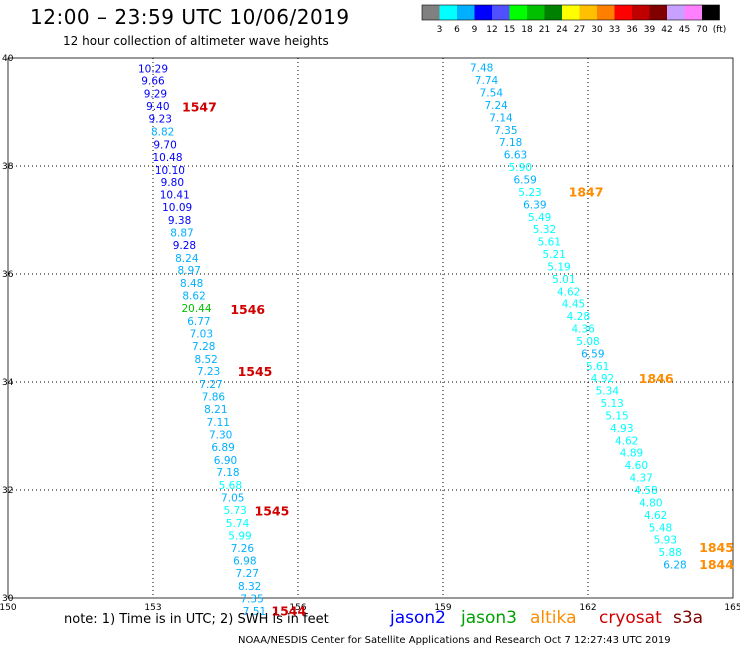  Describe the element at coordinates (481, 69) in the screenshot. I see `wave-height-label: 7.48` at that location.